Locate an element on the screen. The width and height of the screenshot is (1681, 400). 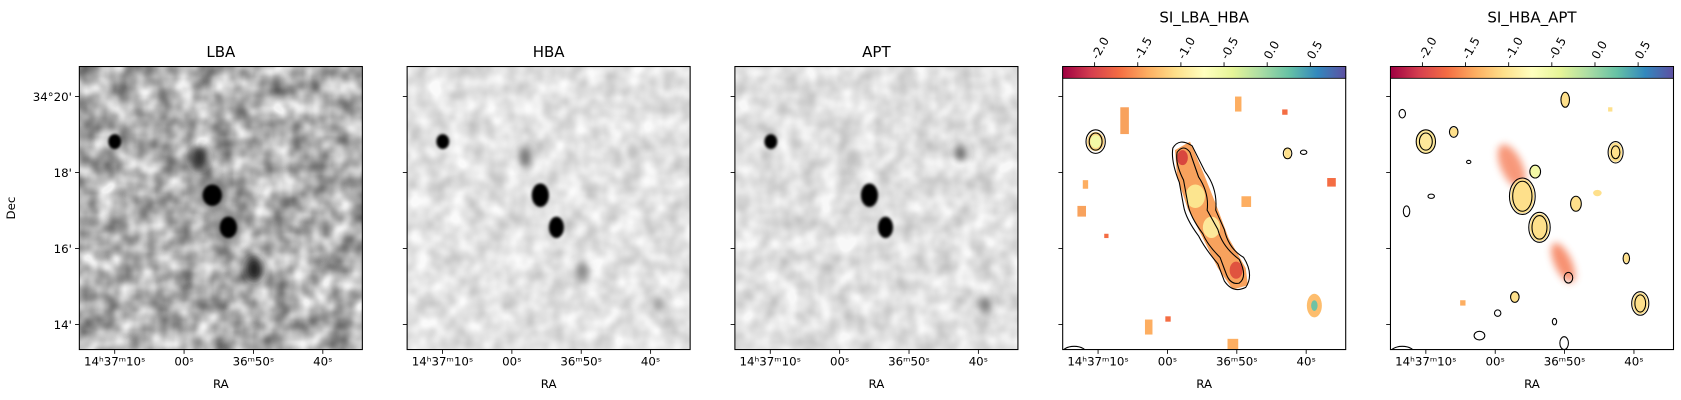
panel-title: LBA is located at coordinates (221, 52).